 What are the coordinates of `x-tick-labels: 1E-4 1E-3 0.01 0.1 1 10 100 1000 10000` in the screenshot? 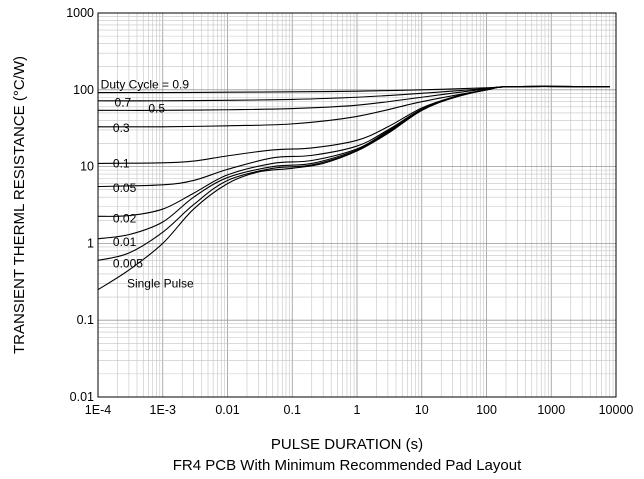 It's located at (359, 410).